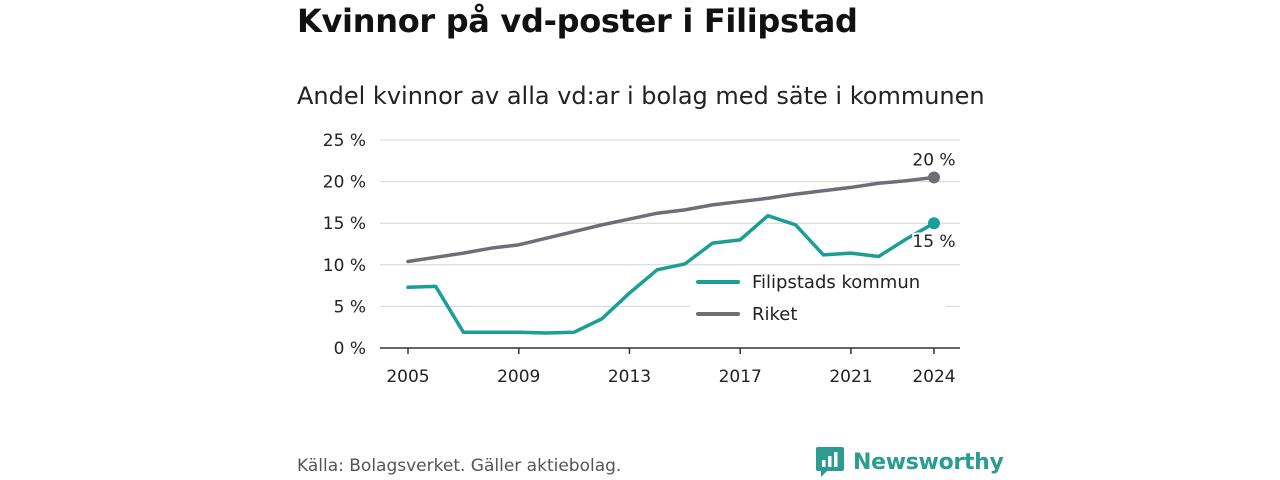  I want to click on brand-name: Newsworthy, so click(928, 462).